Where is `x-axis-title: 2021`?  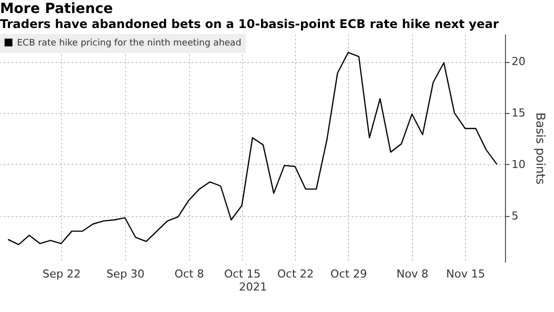 x-axis-title: 2021 is located at coordinates (253, 287).